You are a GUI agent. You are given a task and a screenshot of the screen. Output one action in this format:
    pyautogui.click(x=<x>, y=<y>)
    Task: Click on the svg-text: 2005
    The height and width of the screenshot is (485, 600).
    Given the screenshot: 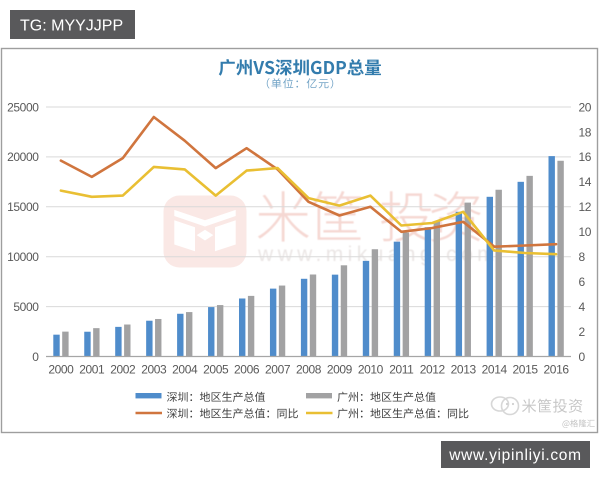 What is the action you would take?
    pyautogui.click(x=216, y=370)
    